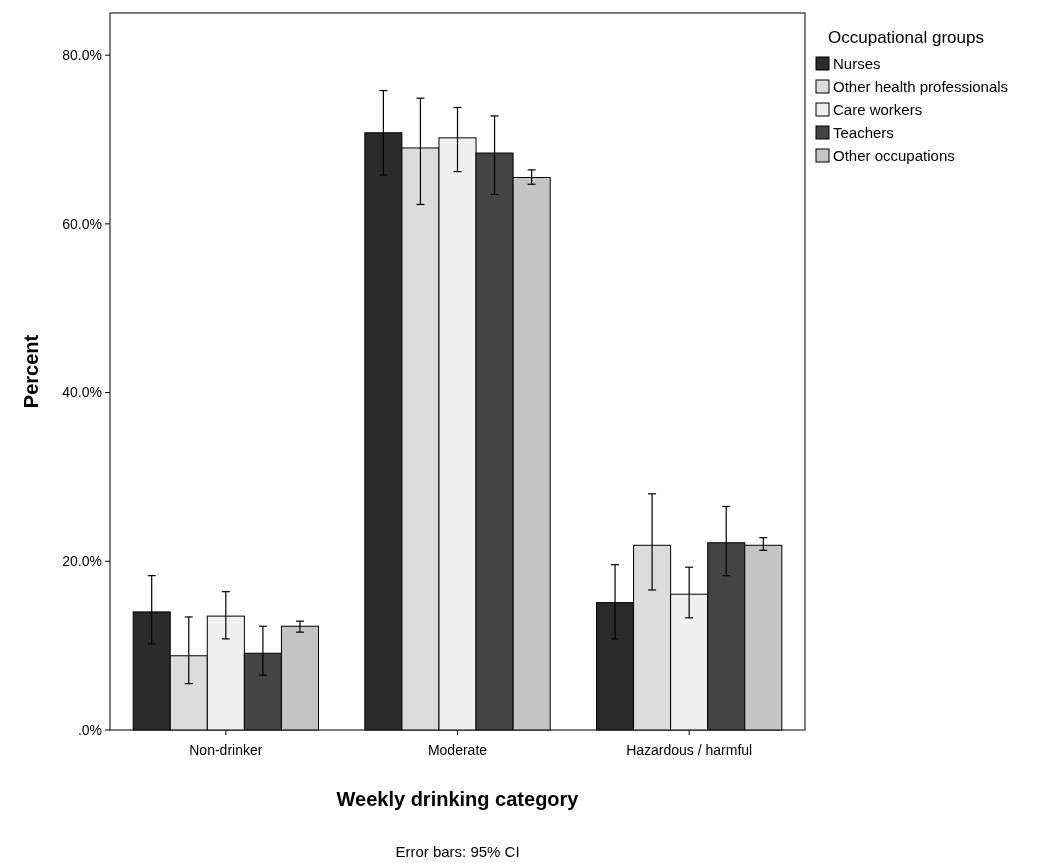 This screenshot has height=863, width=1064. What do you see at coordinates (458, 799) in the screenshot?
I see `x-axis-title: Weekly drinking category` at bounding box center [458, 799].